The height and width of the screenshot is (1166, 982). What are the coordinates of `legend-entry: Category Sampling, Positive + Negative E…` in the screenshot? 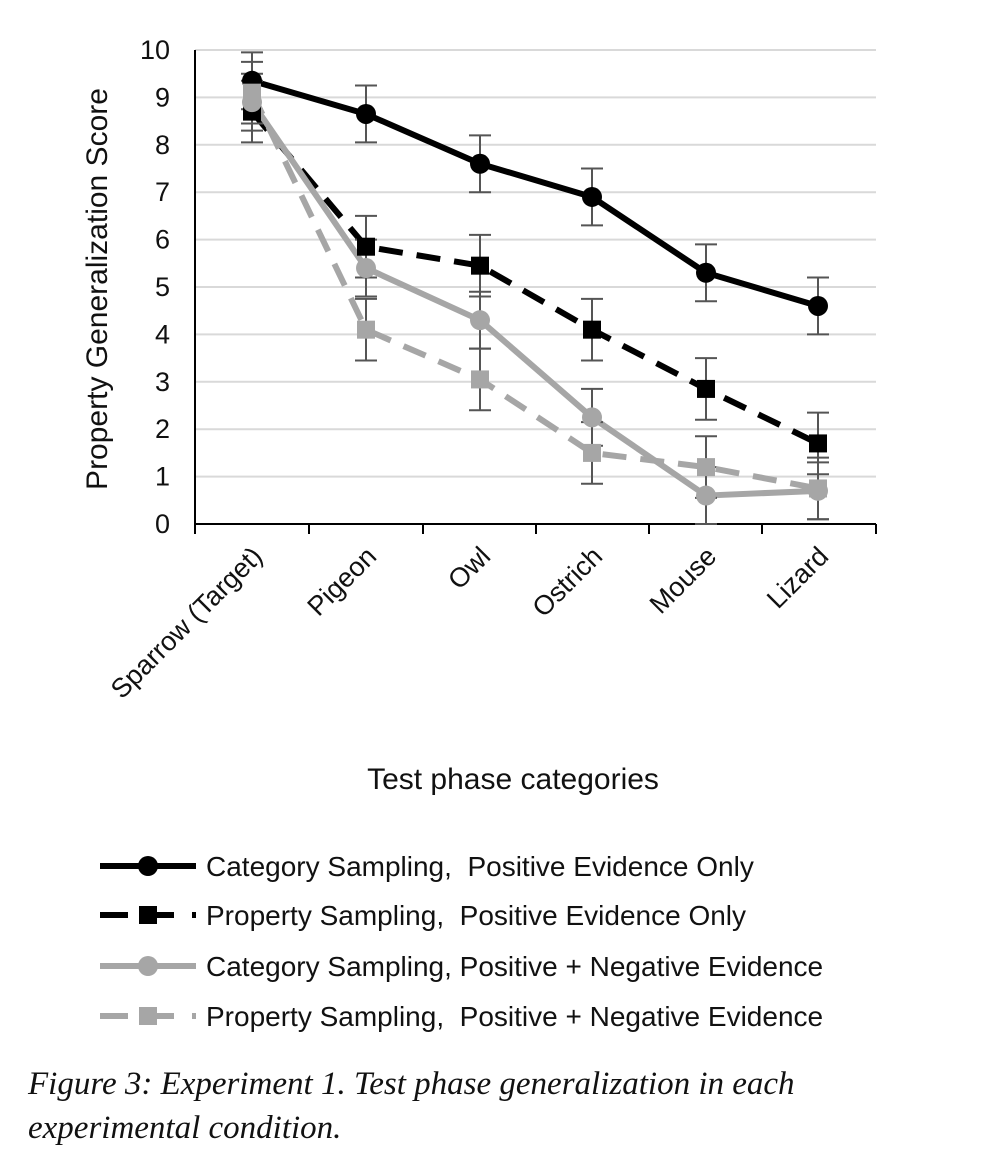 It's located at (461, 966).